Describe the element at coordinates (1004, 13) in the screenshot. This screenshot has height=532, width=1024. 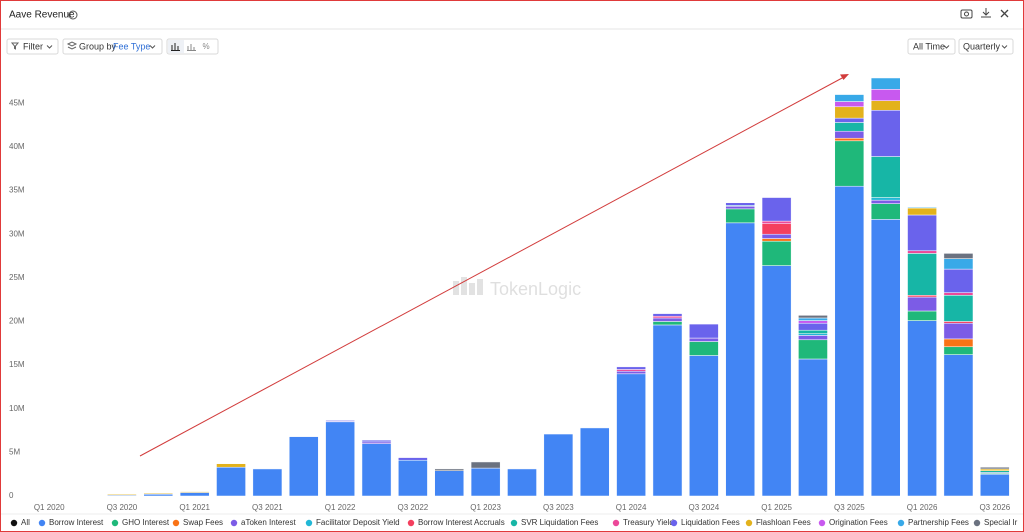
I see `close-icon` at that location.